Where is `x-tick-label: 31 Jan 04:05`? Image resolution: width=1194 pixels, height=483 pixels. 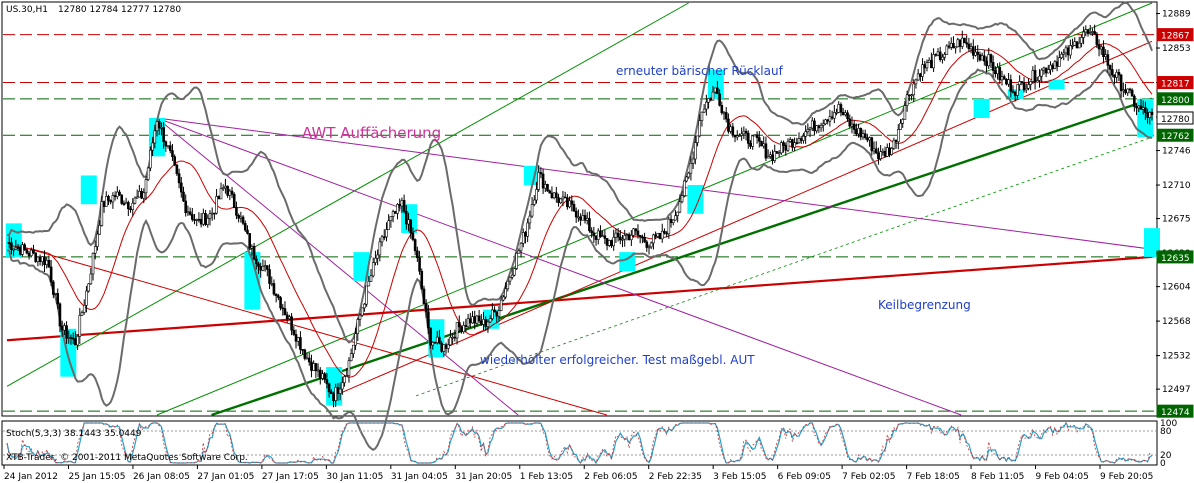
x-tick-label: 31 Jan 04:05 is located at coordinates (419, 477).